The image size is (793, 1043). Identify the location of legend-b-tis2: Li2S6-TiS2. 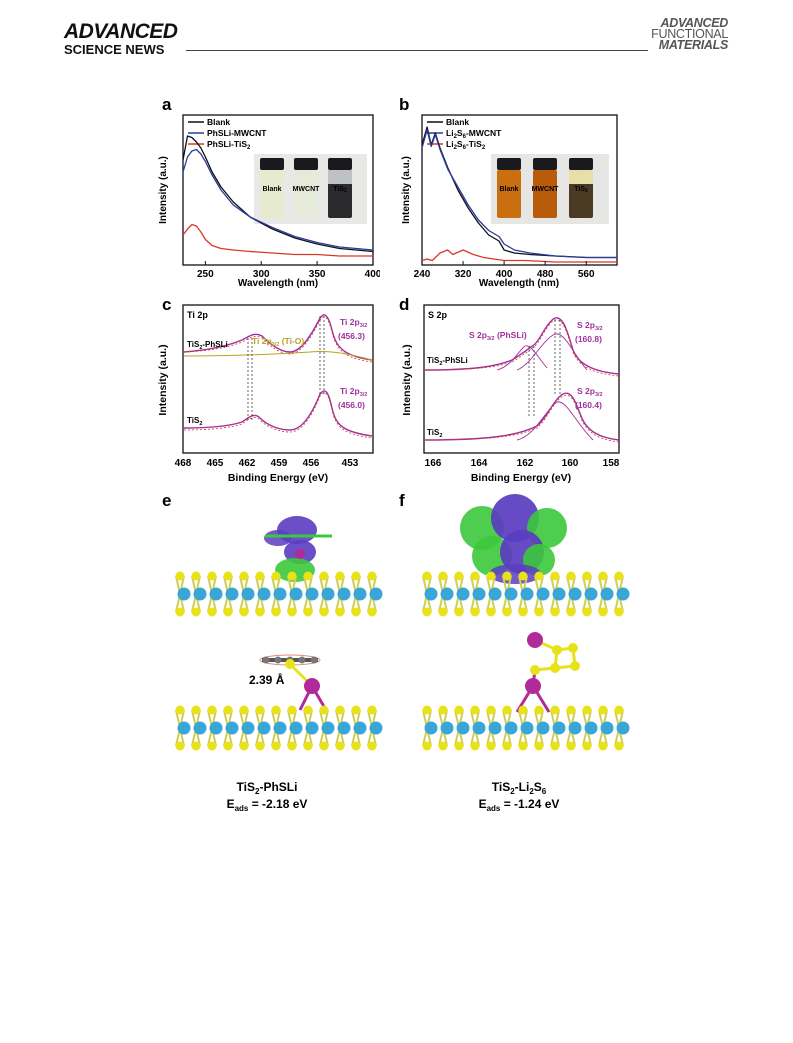
(466, 145).